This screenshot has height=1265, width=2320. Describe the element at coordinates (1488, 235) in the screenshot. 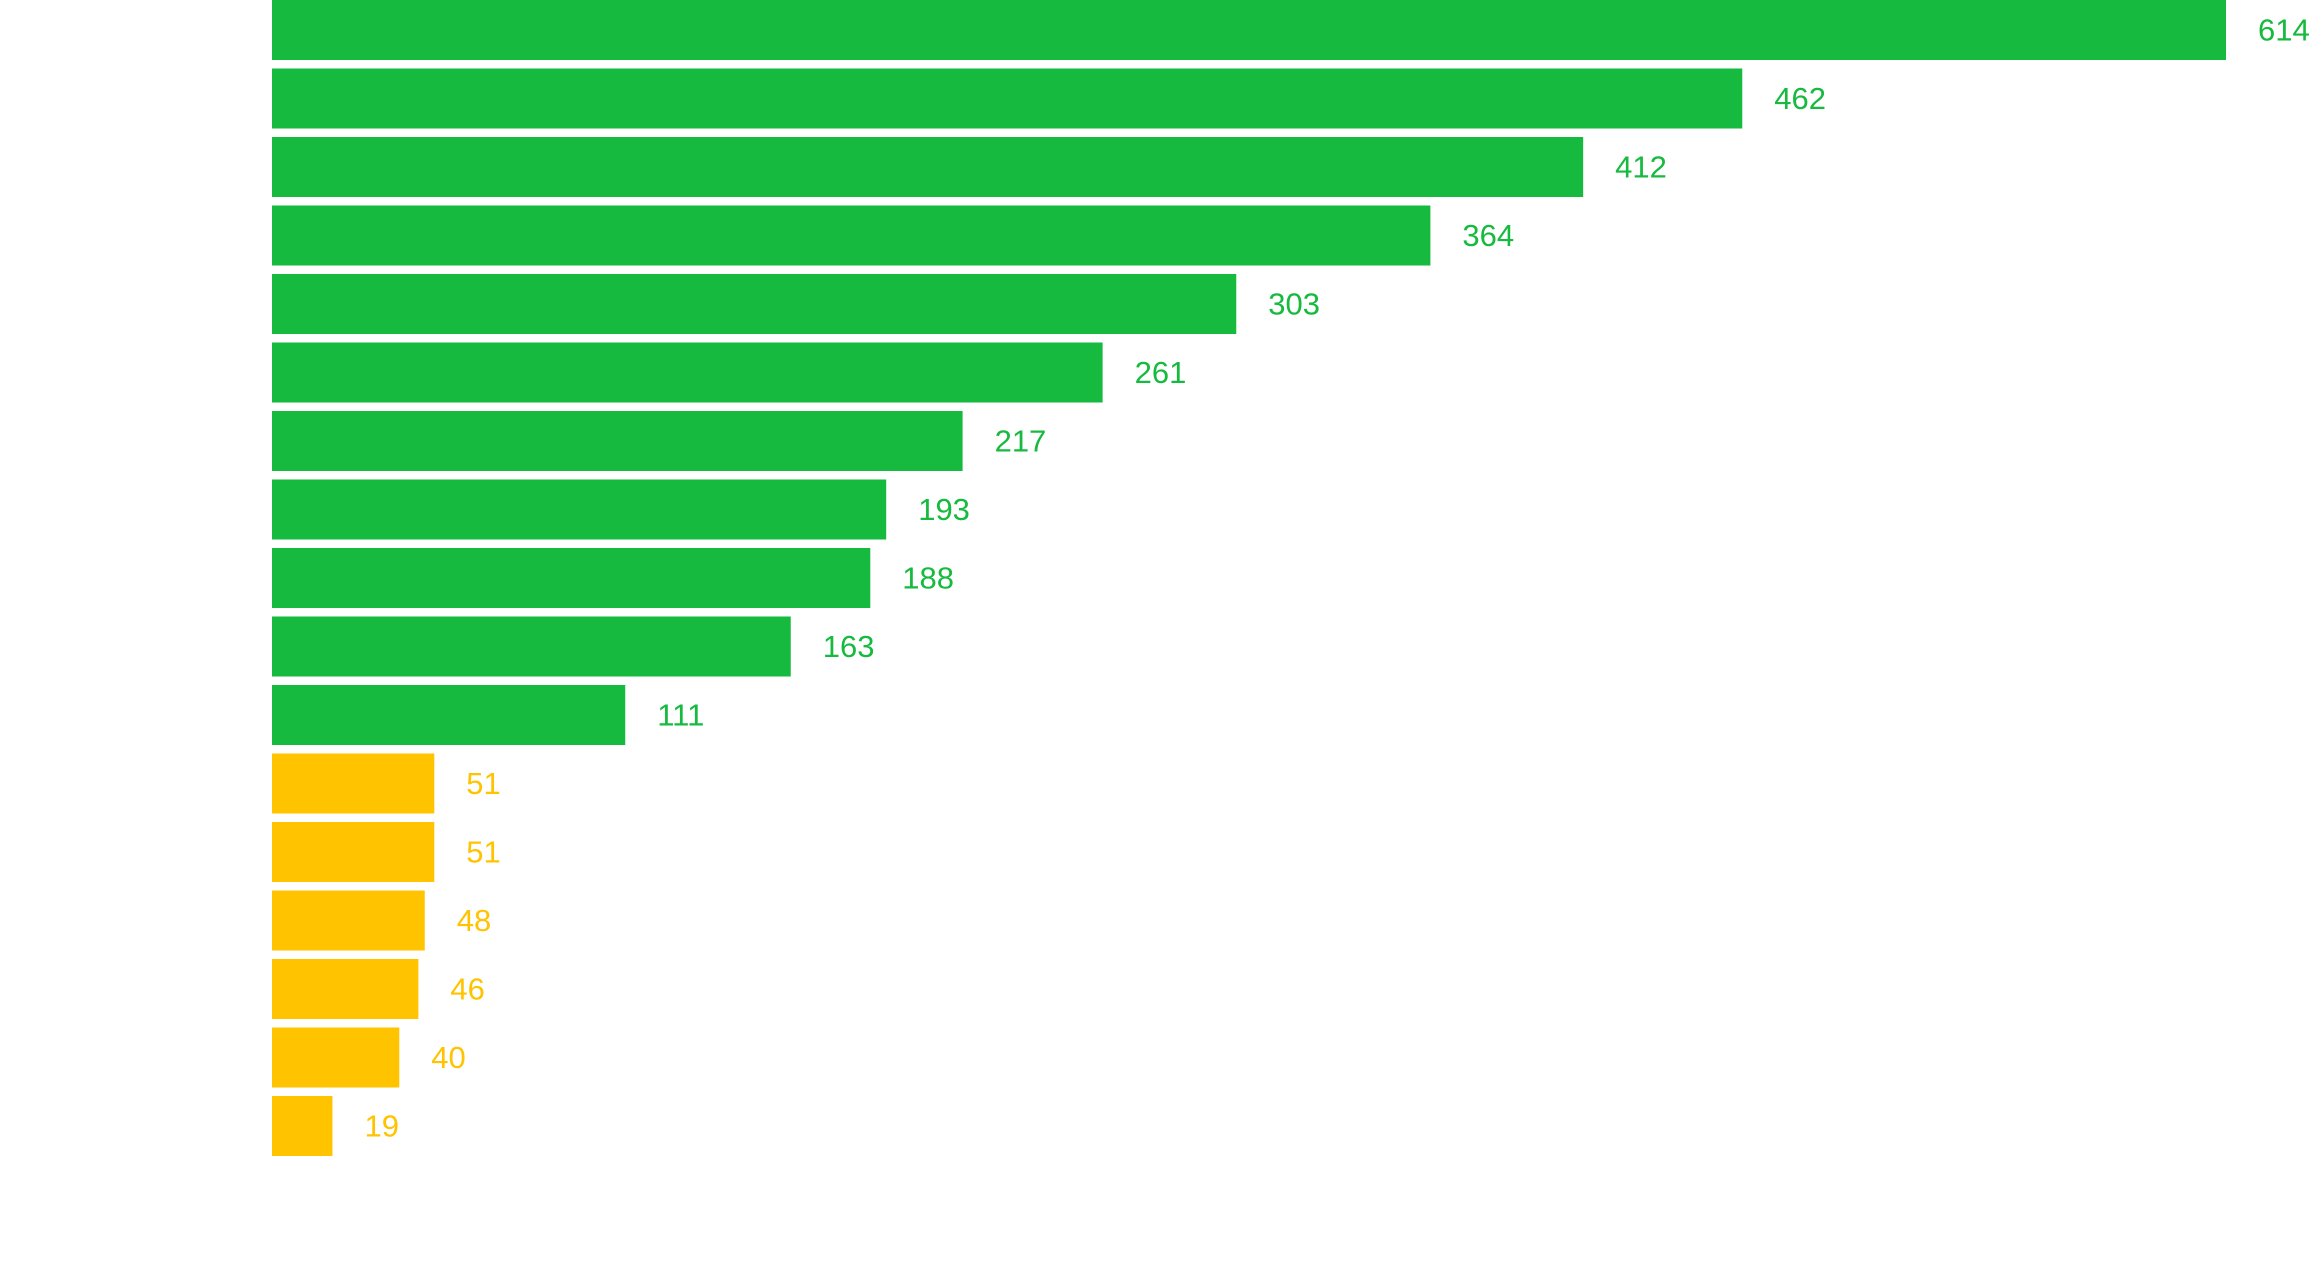

I see `data-label: 364` at that location.